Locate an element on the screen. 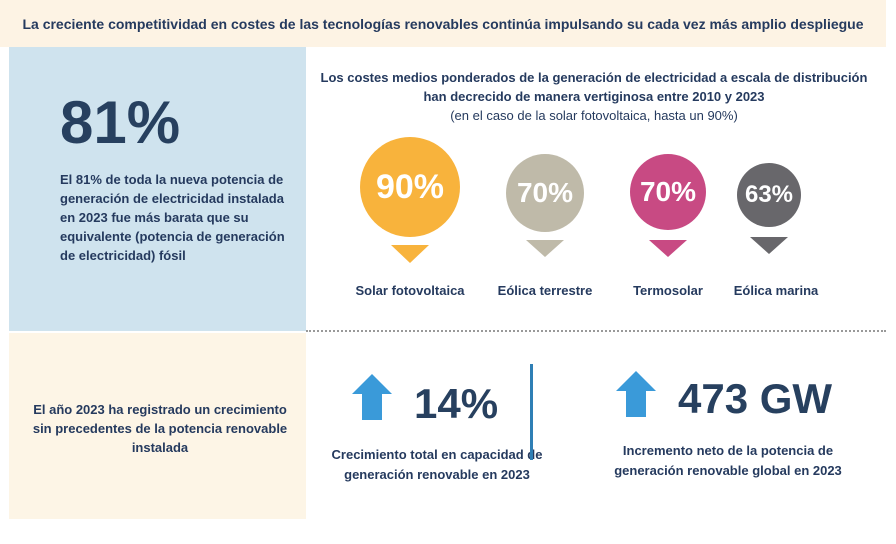 Image resolution: width=896 pixels, height=544 pixels. tech-eolica-marina: 63% is located at coordinates (769, 208).